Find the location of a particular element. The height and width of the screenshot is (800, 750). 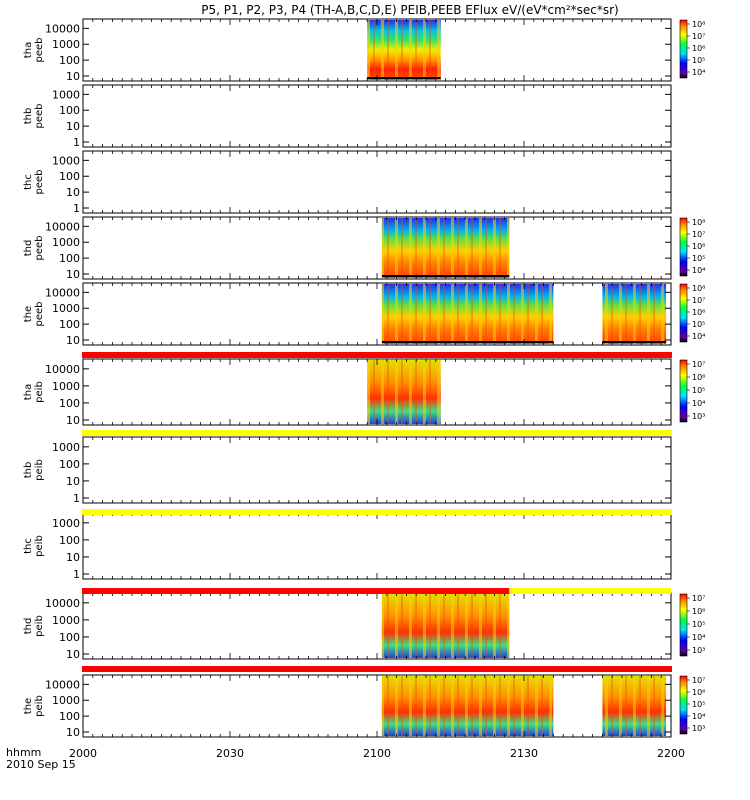

y-axis-label: thapeib is located at coordinates (34, 392).